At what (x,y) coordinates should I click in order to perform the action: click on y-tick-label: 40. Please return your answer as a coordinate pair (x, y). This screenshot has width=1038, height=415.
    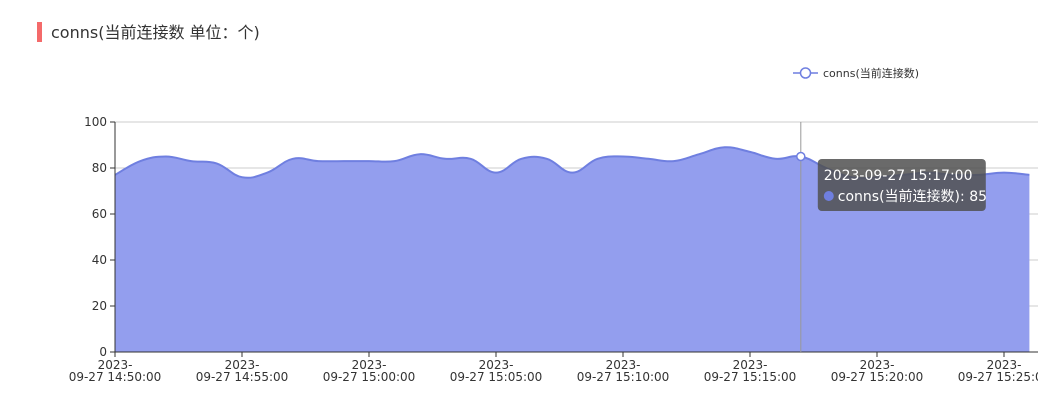
    Looking at the image, I should click on (99, 260).